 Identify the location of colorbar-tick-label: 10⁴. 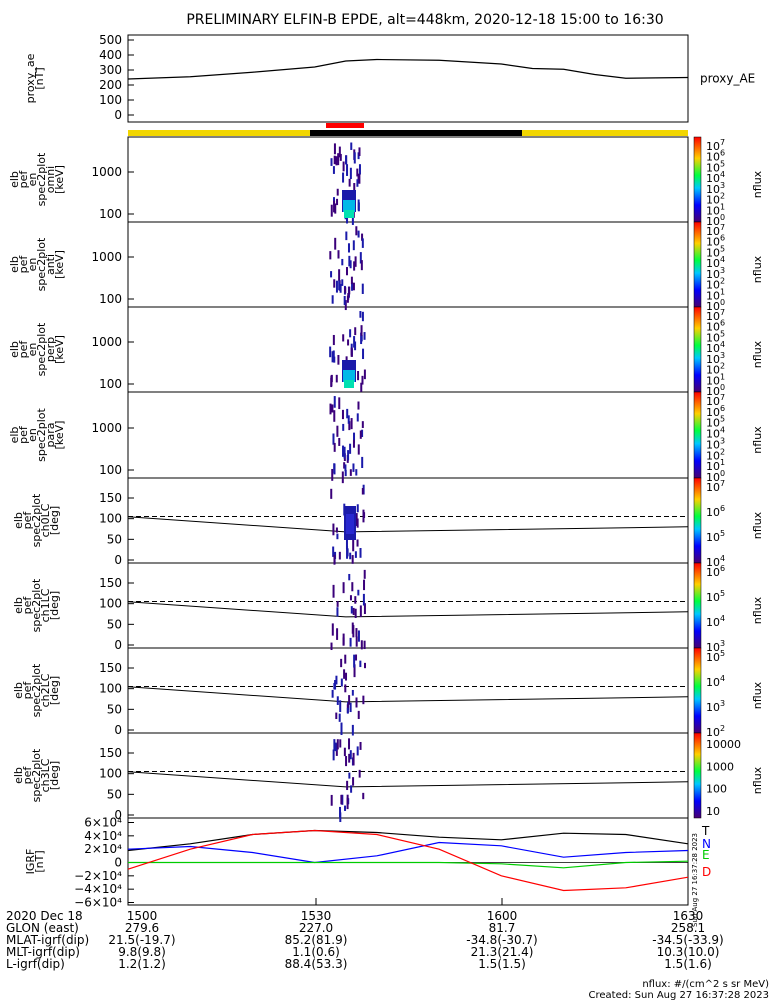
(715, 621).